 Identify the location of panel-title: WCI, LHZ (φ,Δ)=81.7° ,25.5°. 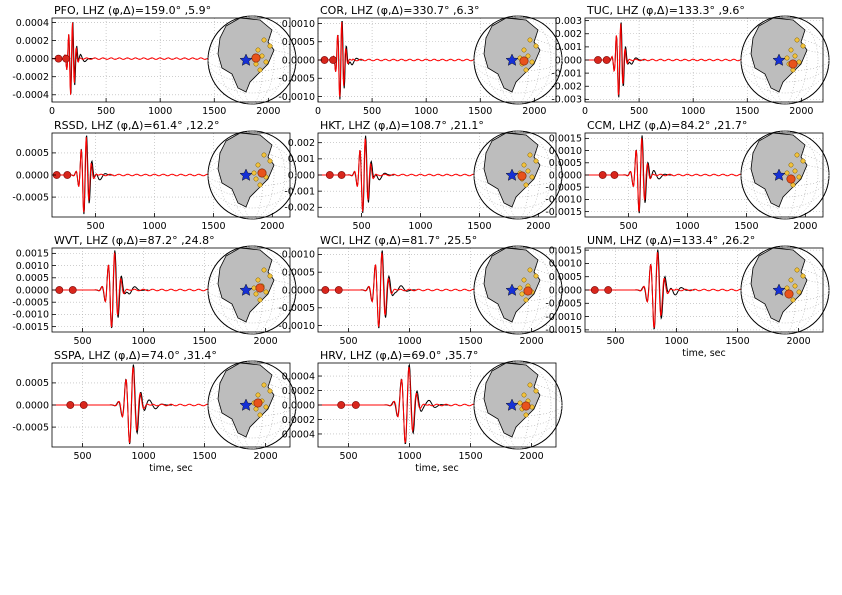
(398, 240).